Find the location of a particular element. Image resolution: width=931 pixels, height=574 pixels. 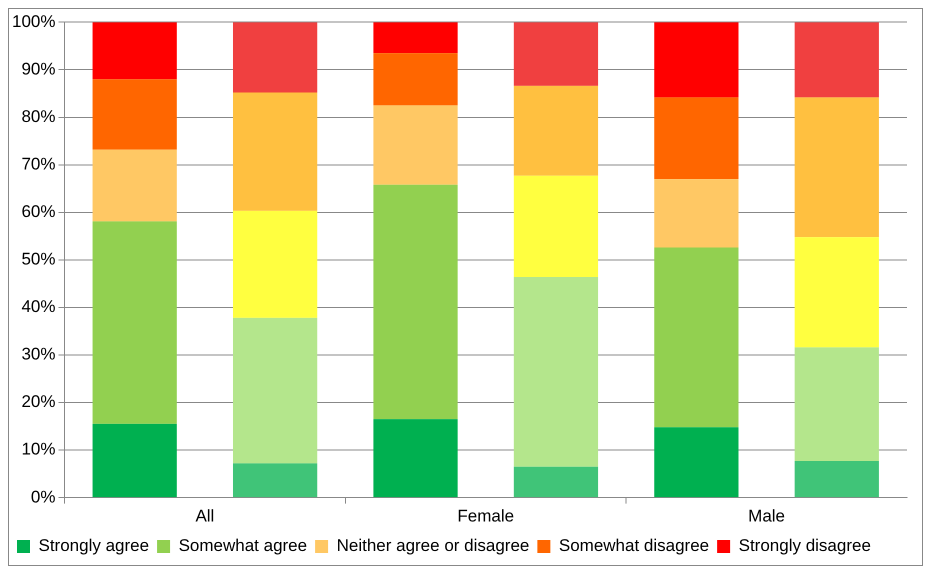

y-tick-label: 0% is located at coordinates (43, 496).